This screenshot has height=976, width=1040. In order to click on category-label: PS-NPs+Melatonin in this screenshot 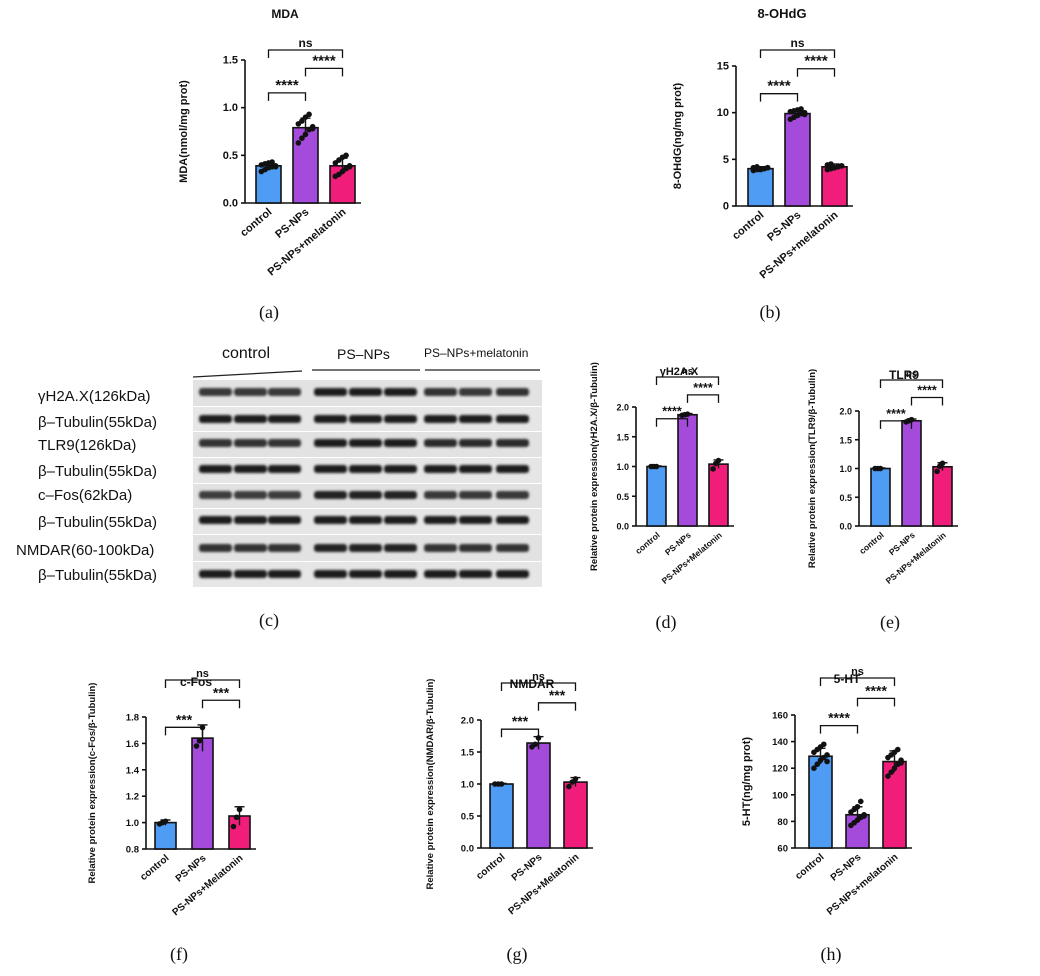, I will do `click(207, 885)`.